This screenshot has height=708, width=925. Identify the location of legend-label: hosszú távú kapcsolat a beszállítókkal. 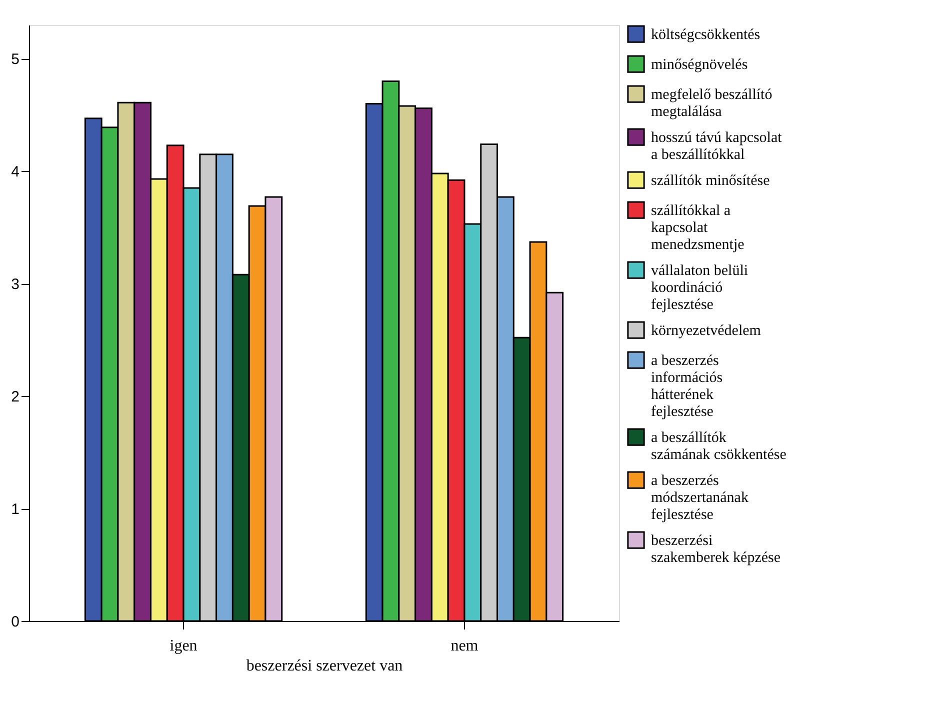
(717, 146).